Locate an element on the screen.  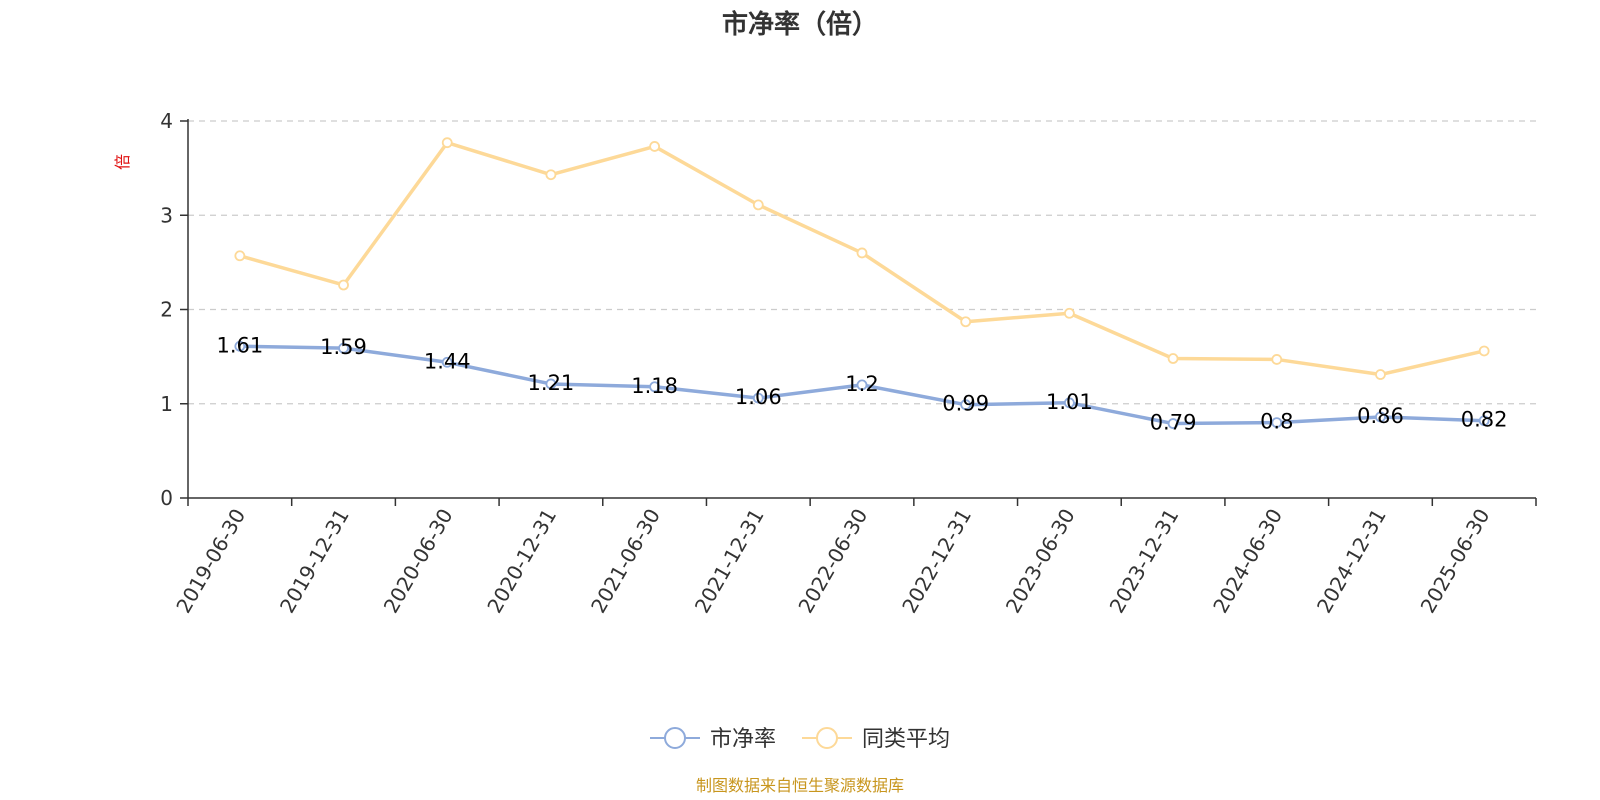
data-label: 1.61 is located at coordinates (239, 345).